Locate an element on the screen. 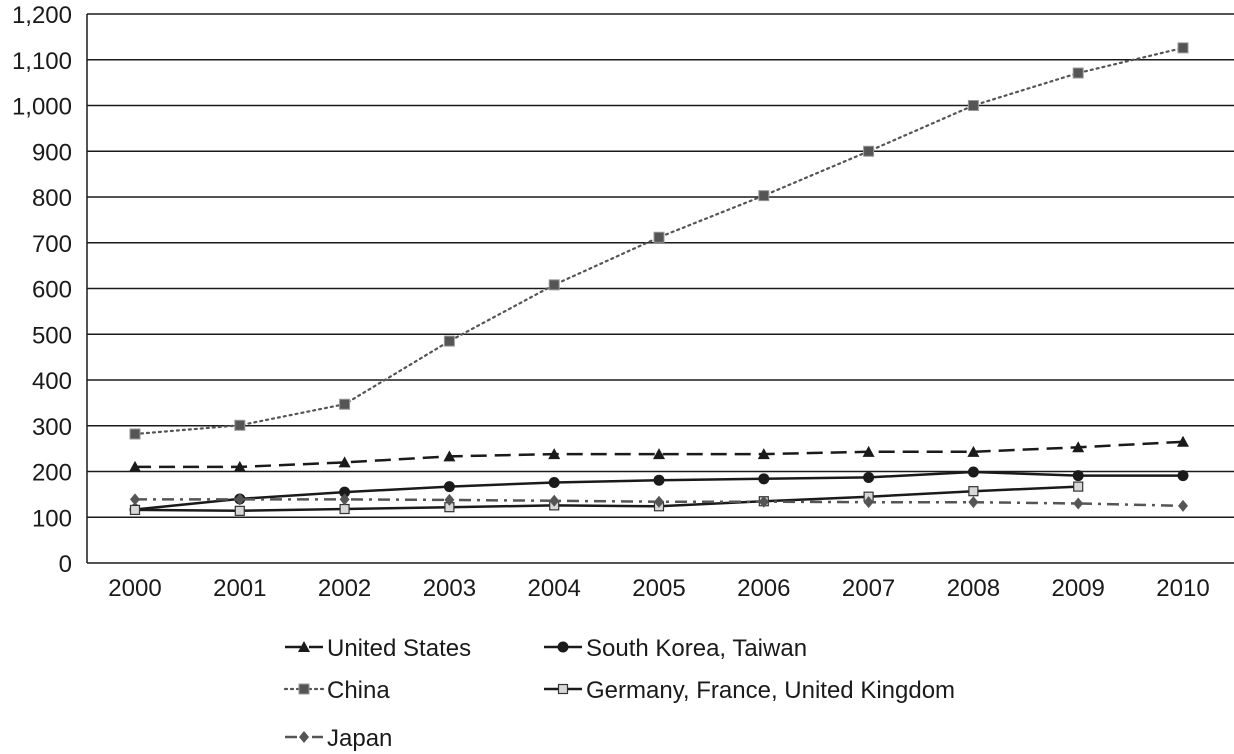  data-point-japan-2004 is located at coordinates (554, 500).